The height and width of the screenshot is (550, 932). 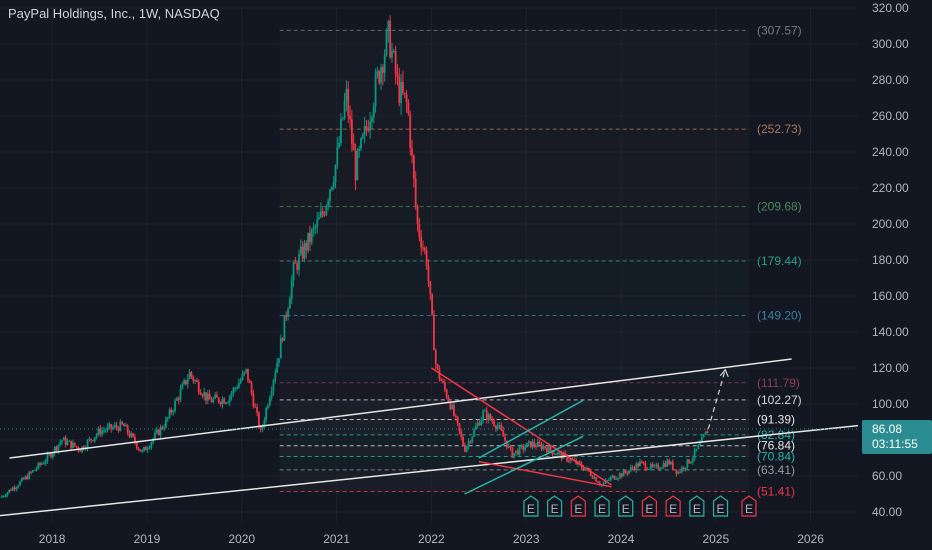 I want to click on fib-level-label: (179.44), so click(x=779, y=261).